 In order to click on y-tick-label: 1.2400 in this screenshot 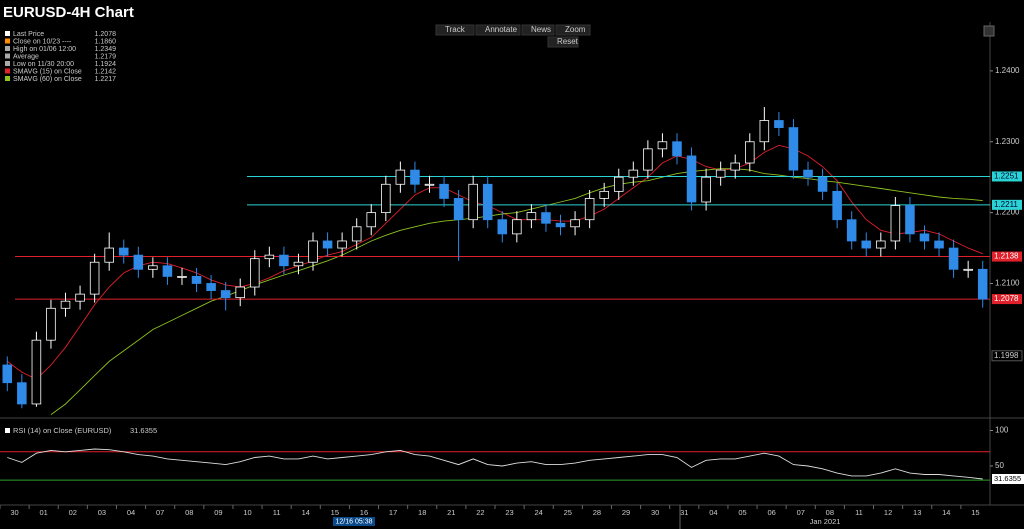, I will do `click(1007, 70)`.